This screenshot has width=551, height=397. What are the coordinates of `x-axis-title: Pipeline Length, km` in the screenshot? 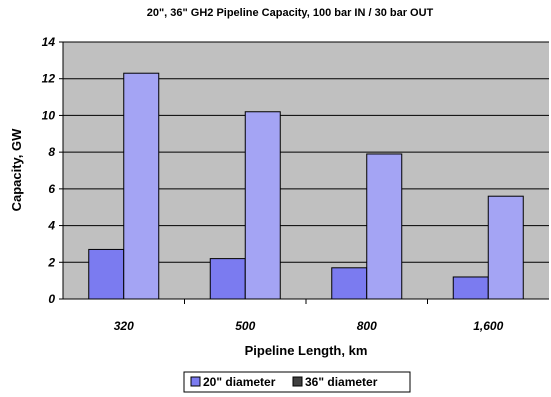 It's located at (306, 350).